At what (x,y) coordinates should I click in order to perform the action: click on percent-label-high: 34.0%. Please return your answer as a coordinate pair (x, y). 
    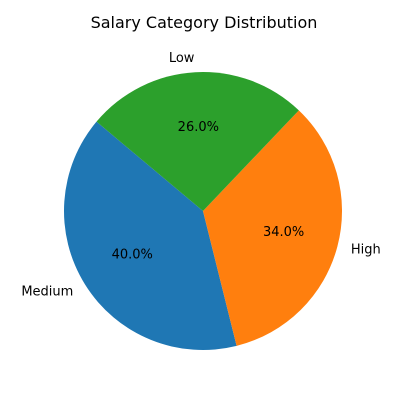
    Looking at the image, I should click on (283, 232).